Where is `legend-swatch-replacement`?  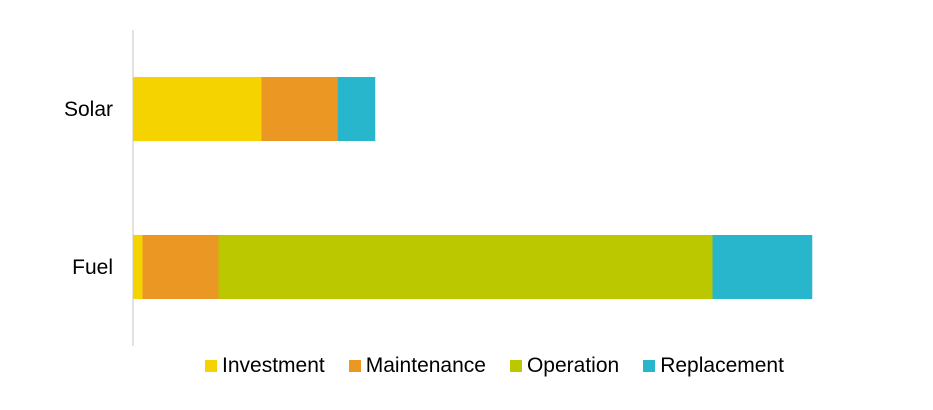
legend-swatch-replacement is located at coordinates (649, 366).